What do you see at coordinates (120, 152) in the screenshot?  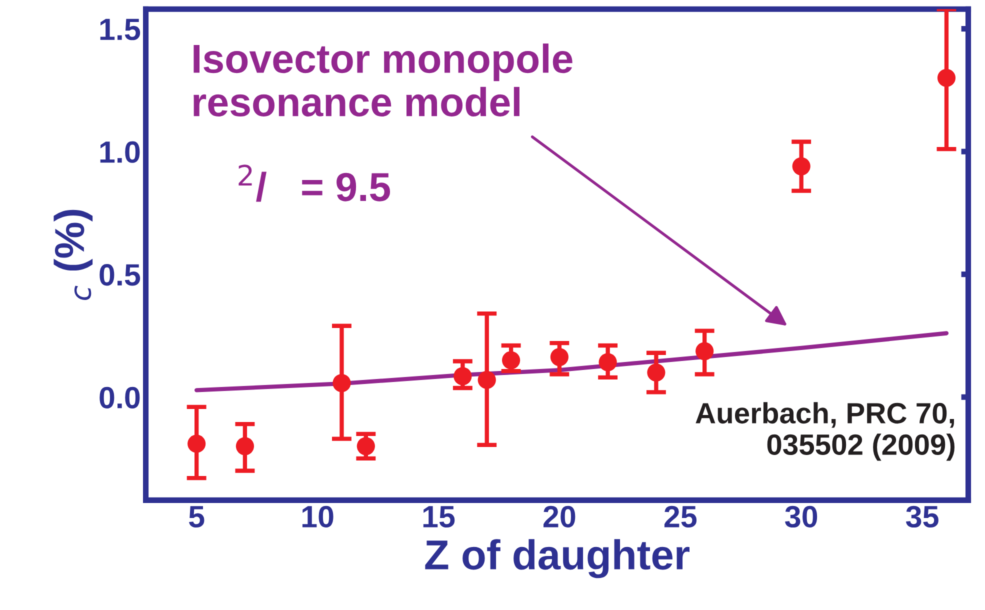 I see `y-tick-label: 1.0` at bounding box center [120, 152].